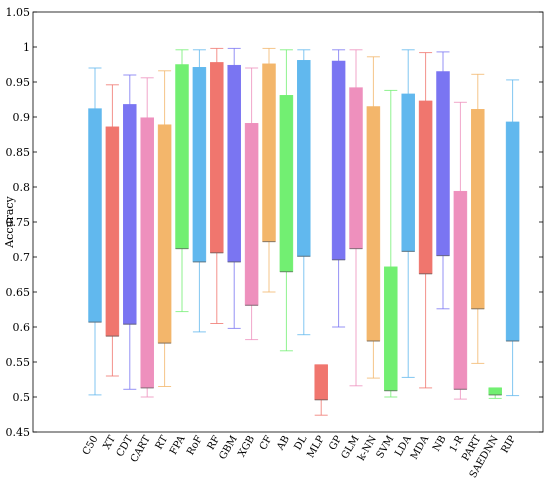  I want to click on category-label: FPA, so click(178, 444).